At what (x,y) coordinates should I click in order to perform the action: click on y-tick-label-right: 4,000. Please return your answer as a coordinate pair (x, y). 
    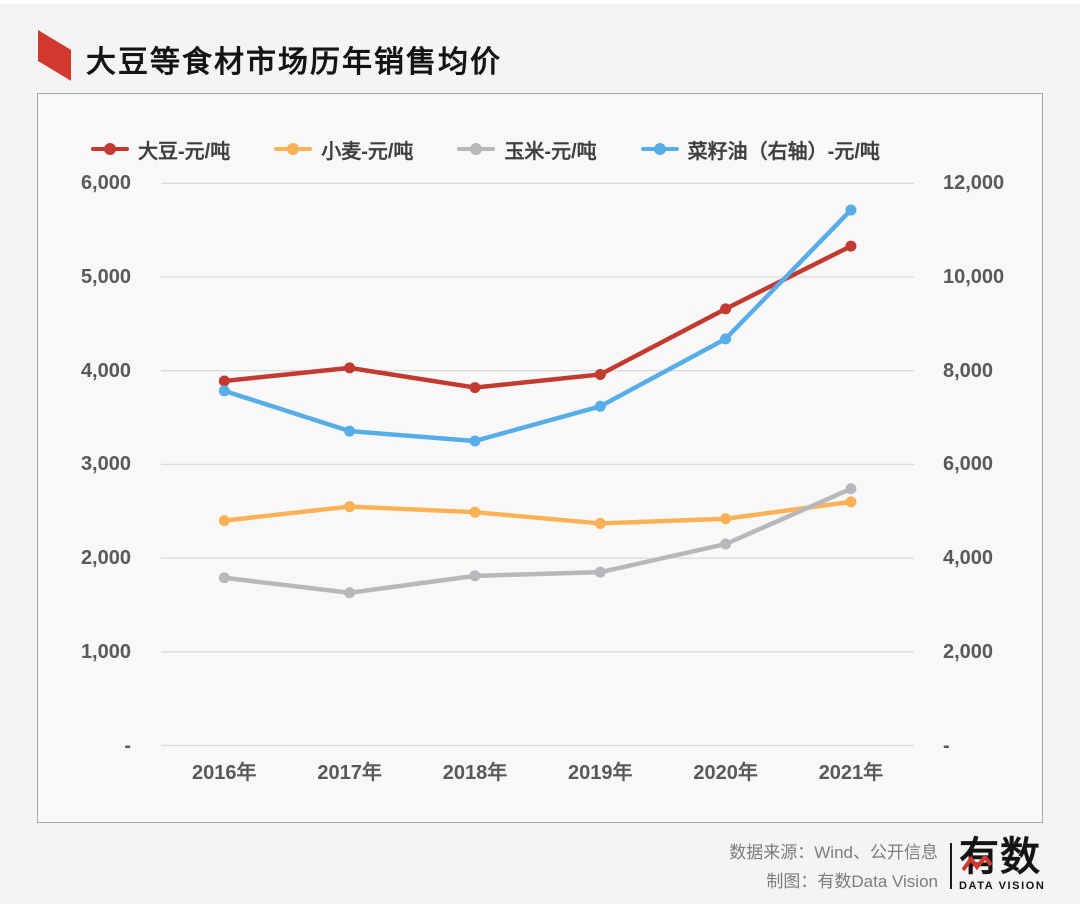
    Looking at the image, I should click on (968, 558).